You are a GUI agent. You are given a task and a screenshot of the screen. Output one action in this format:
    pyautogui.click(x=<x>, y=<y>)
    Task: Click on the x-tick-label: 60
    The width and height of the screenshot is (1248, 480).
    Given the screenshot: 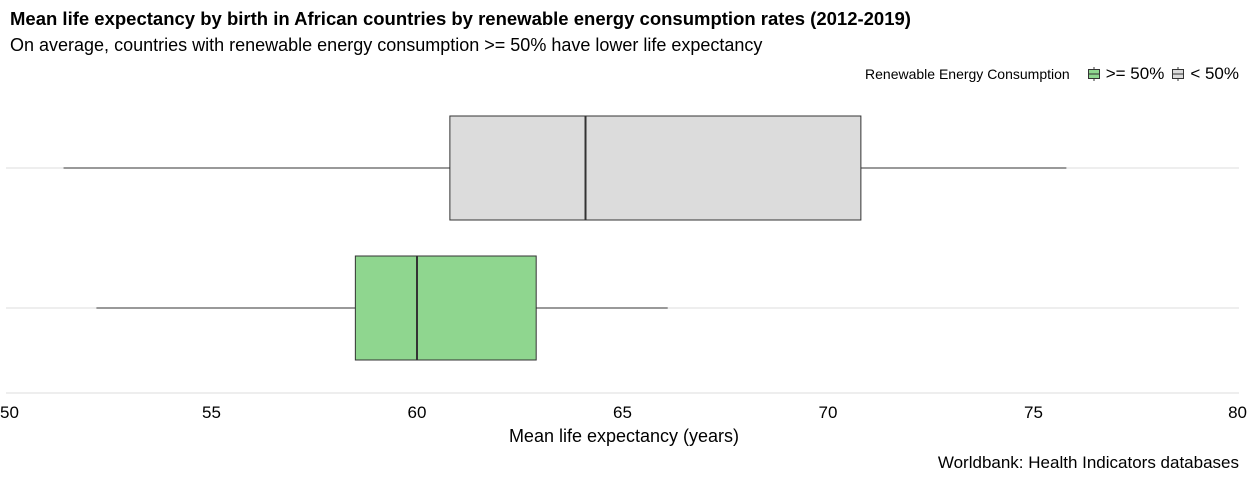 What is the action you would take?
    pyautogui.click(x=417, y=412)
    